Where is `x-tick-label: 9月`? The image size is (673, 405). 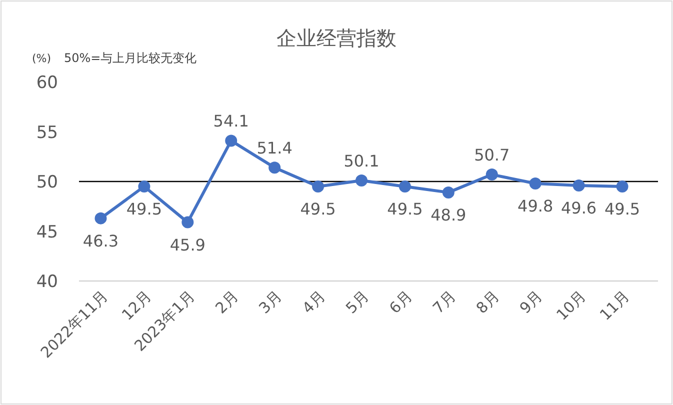
x-tick-label: 9月 is located at coordinates (531, 302).